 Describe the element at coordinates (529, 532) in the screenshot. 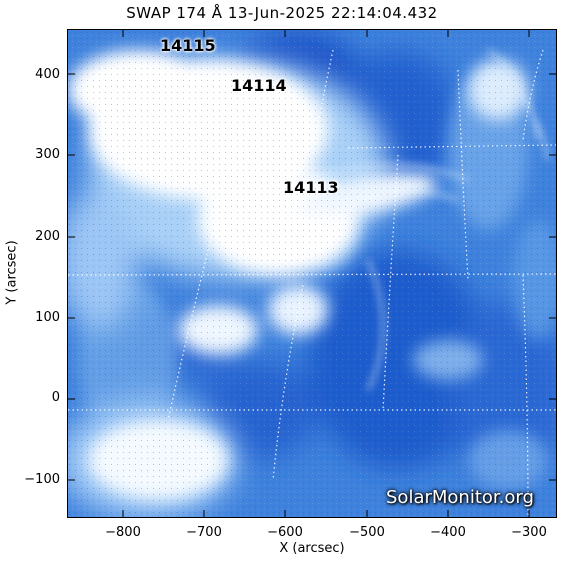

I see `x-tick-label: −300` at that location.